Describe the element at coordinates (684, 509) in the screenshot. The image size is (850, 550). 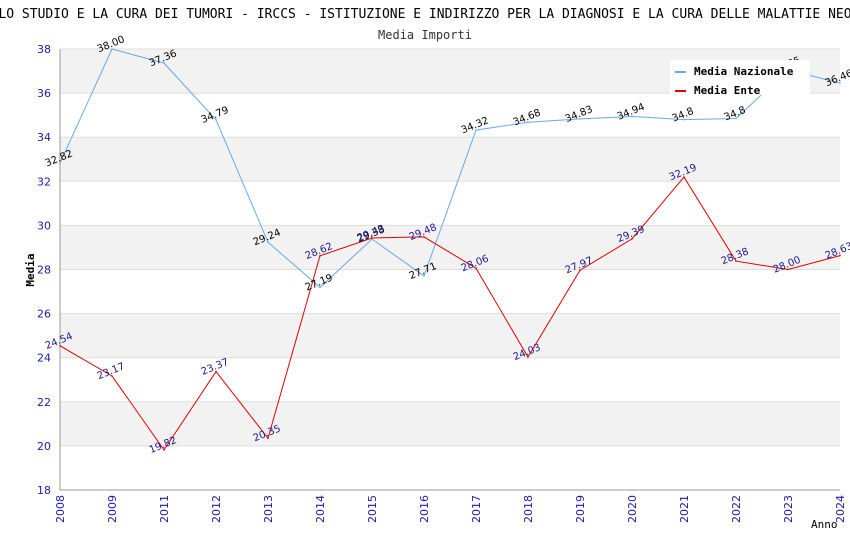
I see `x-tick-label: 2021` at that location.